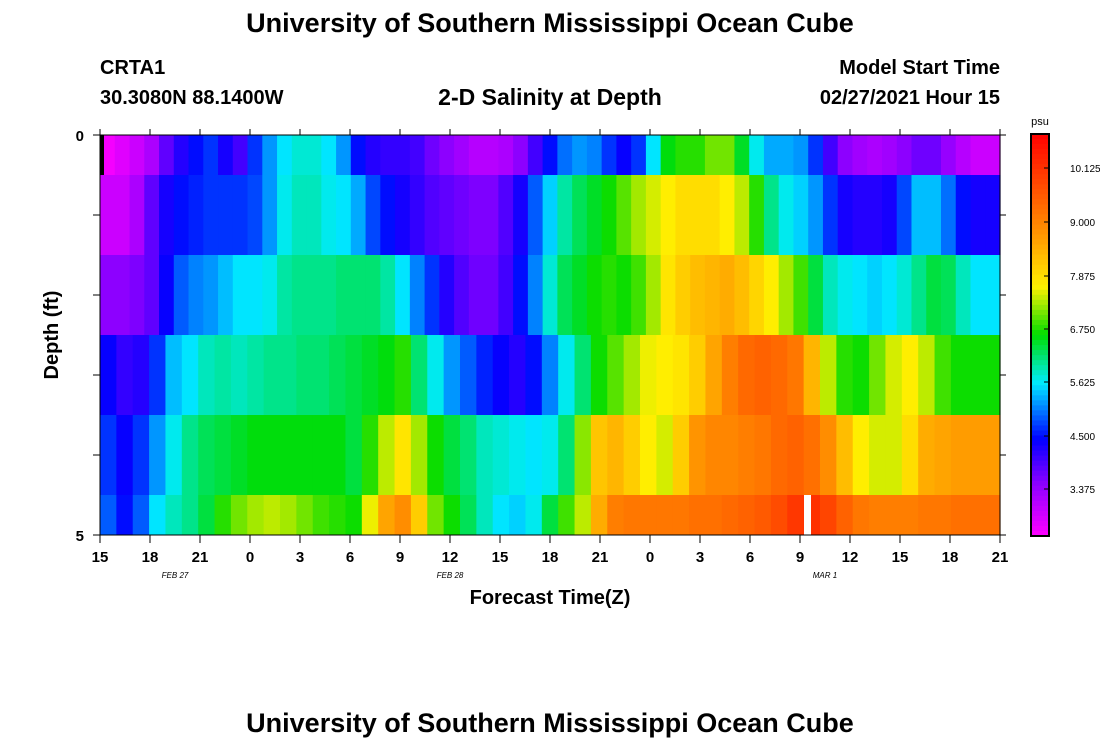 This screenshot has height=750, width=1100. I want to click on x-tick-label: 21, so click(200, 557).